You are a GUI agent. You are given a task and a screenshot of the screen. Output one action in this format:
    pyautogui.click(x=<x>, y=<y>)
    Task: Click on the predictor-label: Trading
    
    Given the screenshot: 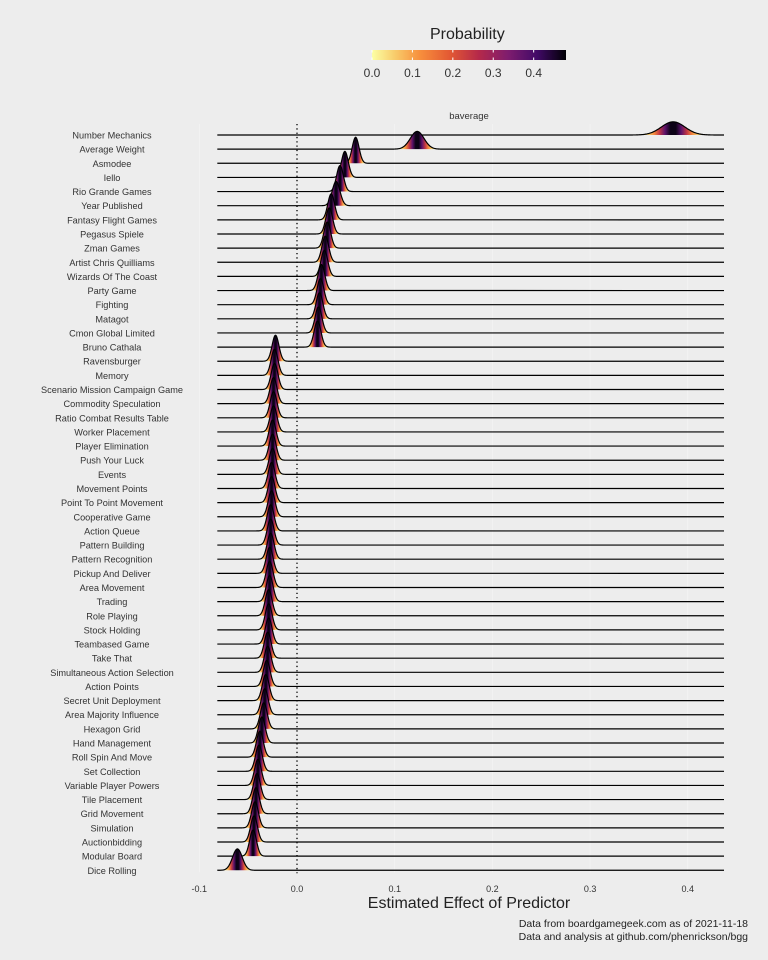 What is the action you would take?
    pyautogui.click(x=112, y=602)
    